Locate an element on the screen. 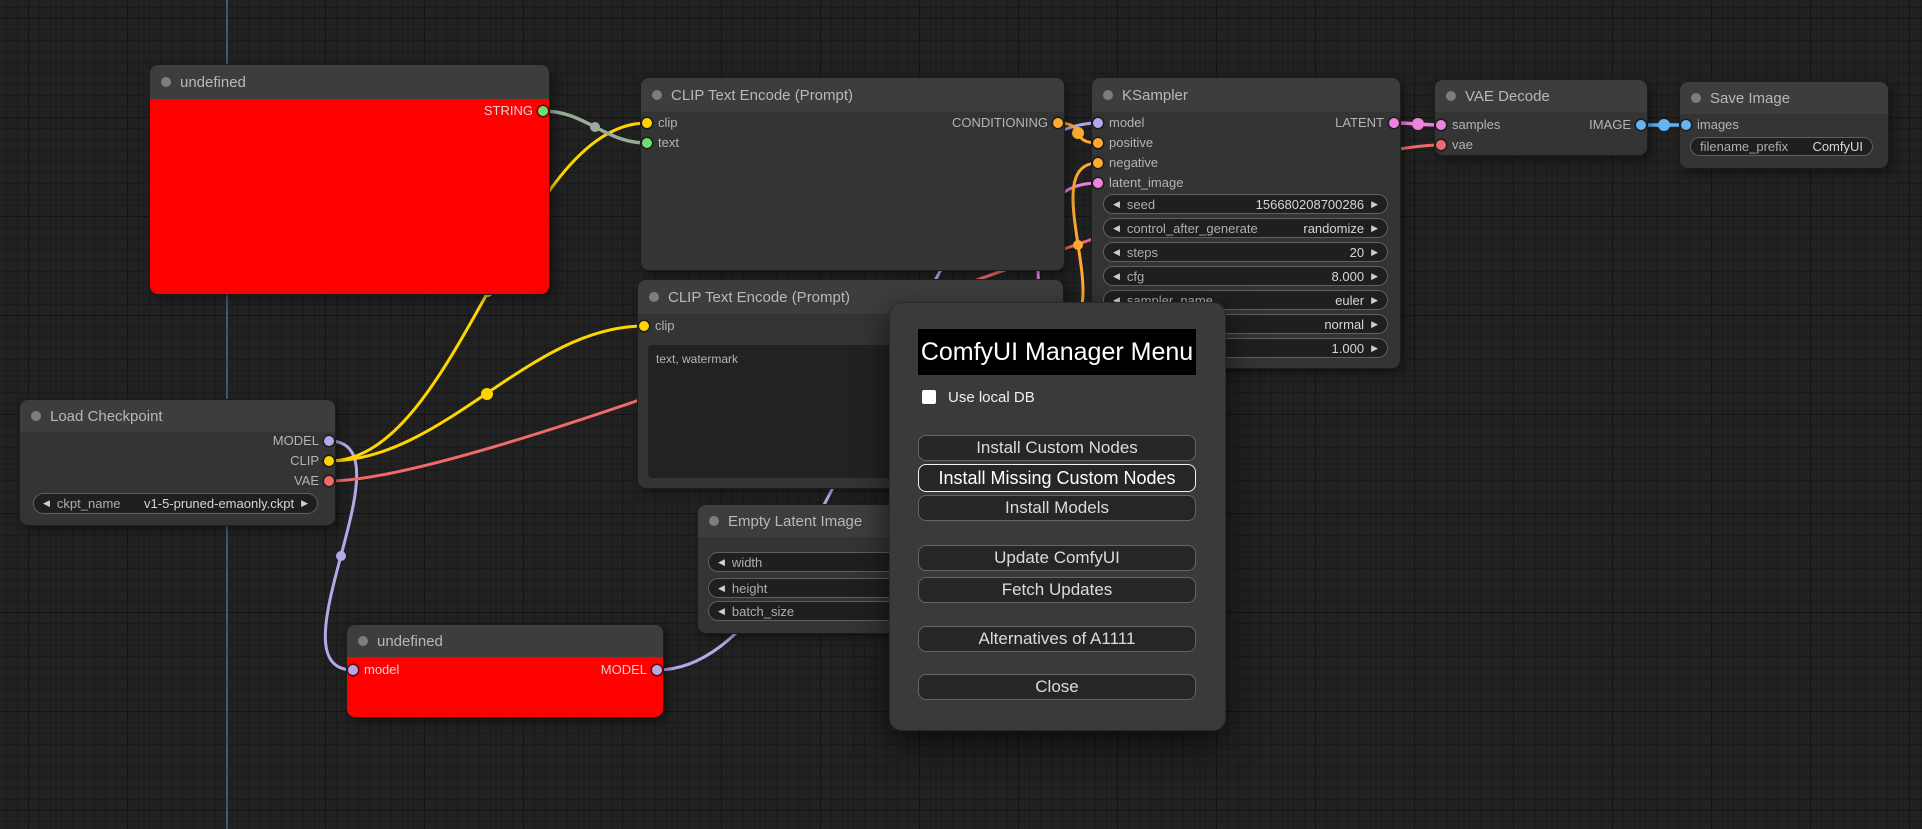 This screenshot has height=829, width=1922. output-port-clip is located at coordinates (329, 461).